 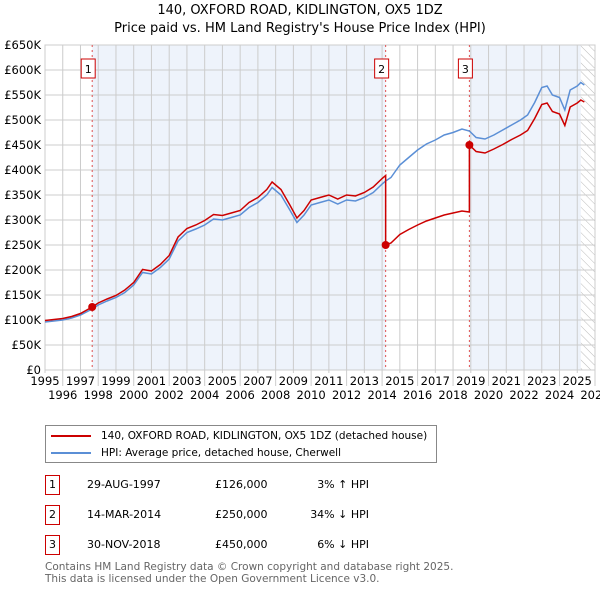 I want to click on x-tick-label: 2008, so click(x=275, y=395).